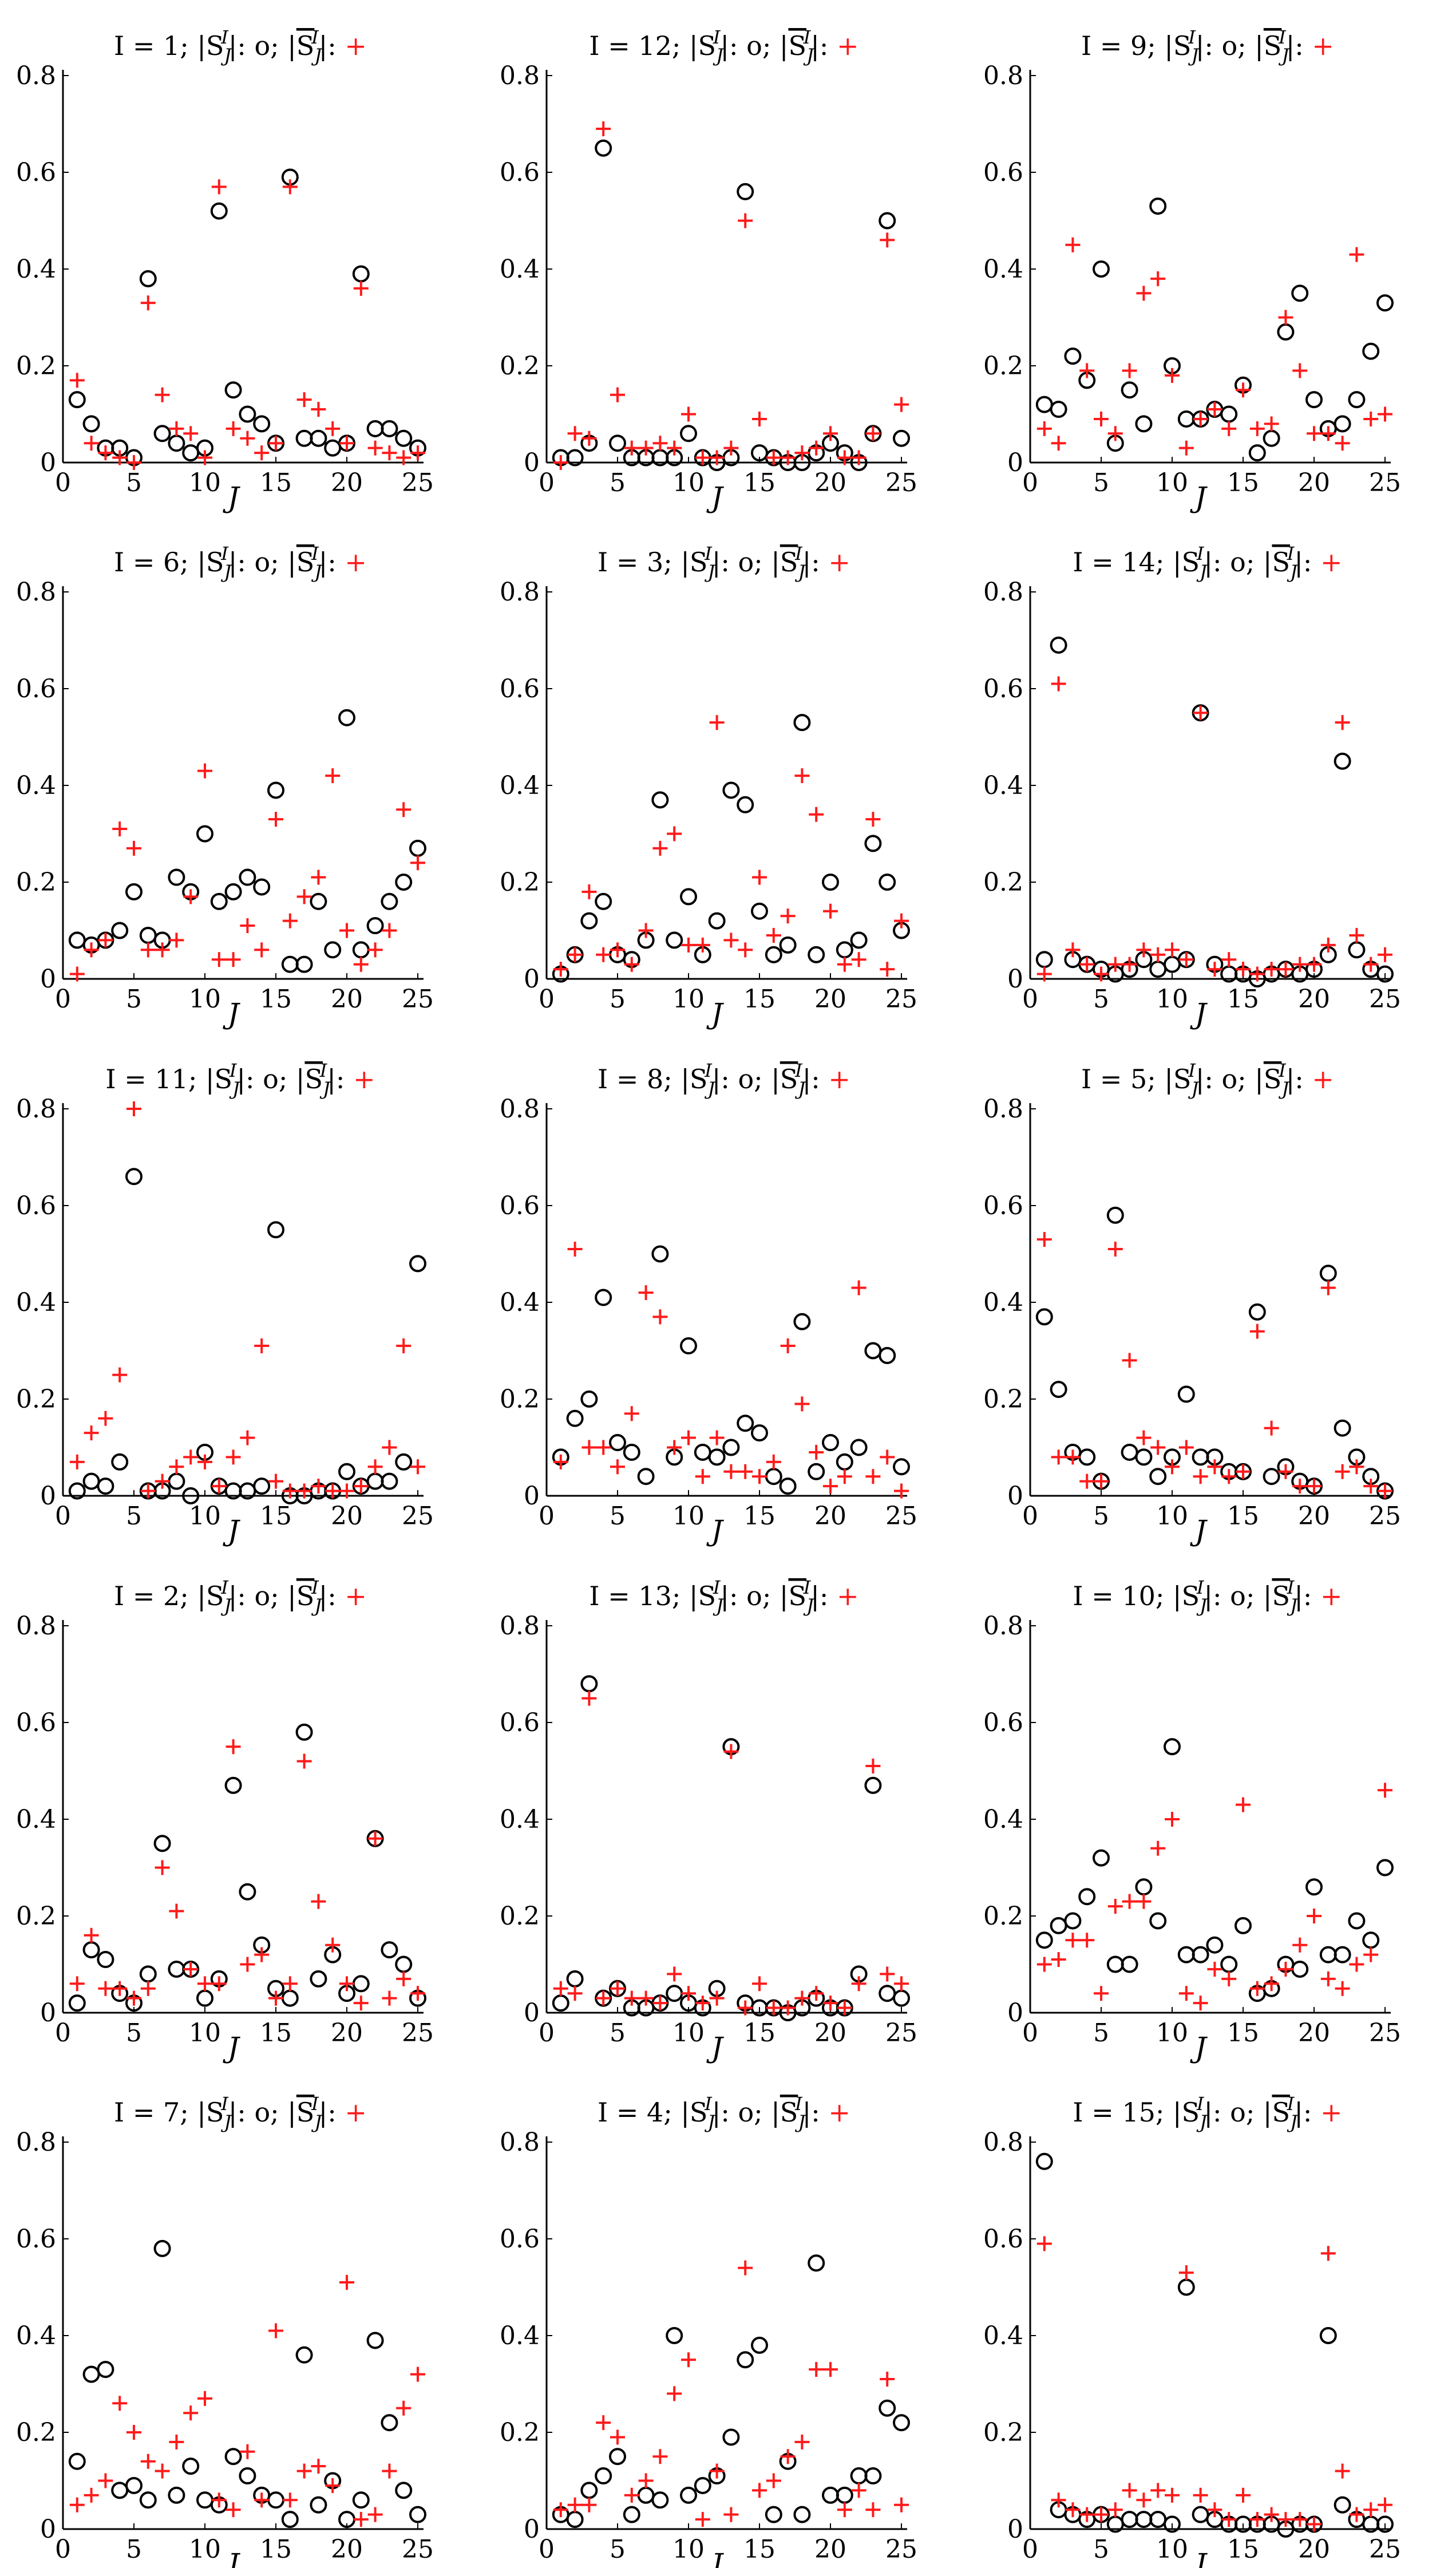 This screenshot has height=2568, width=1456. Describe the element at coordinates (652, 562) in the screenshot. I see `title-part: I = 3; |S` at that location.